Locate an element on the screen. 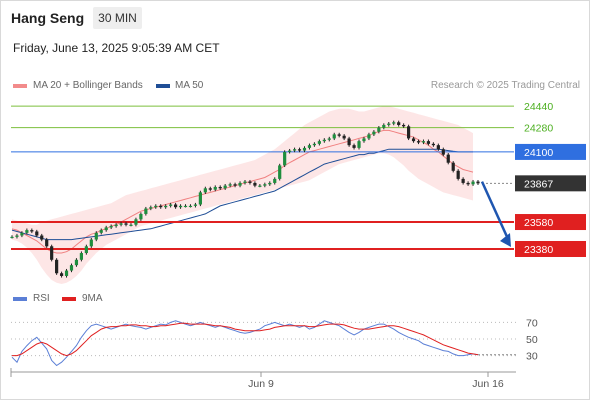  level-label-23580: 23580 is located at coordinates (538, 223).